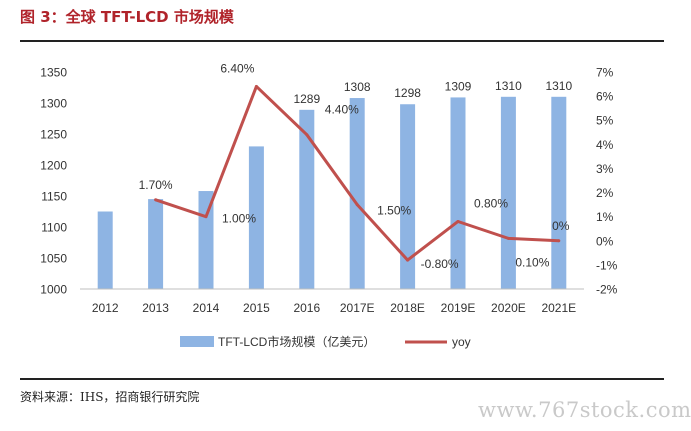 The image size is (691, 431). I want to click on bar-2017E, so click(357, 193).